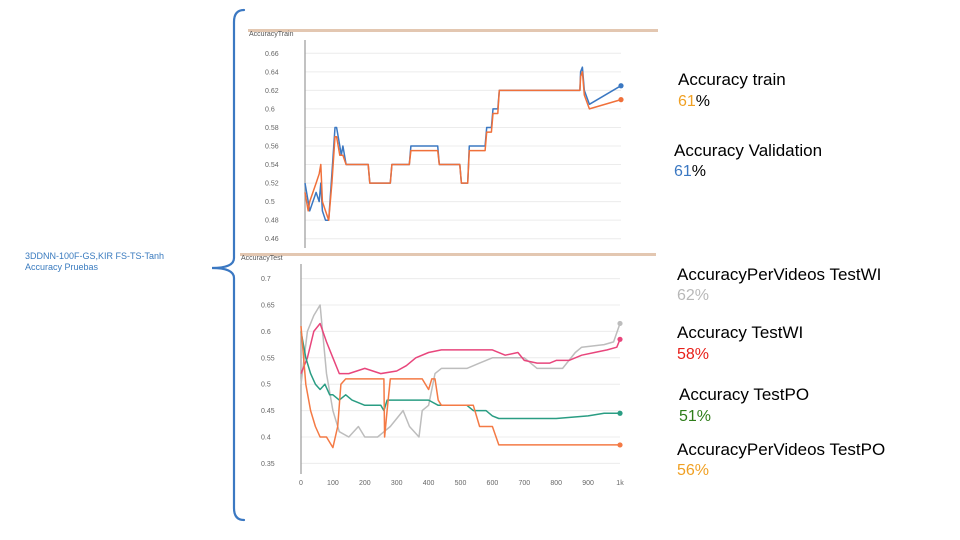  What do you see at coordinates (693, 354) in the screenshot?
I see `legend-accuracy-testwi-value: 58%` at bounding box center [693, 354].